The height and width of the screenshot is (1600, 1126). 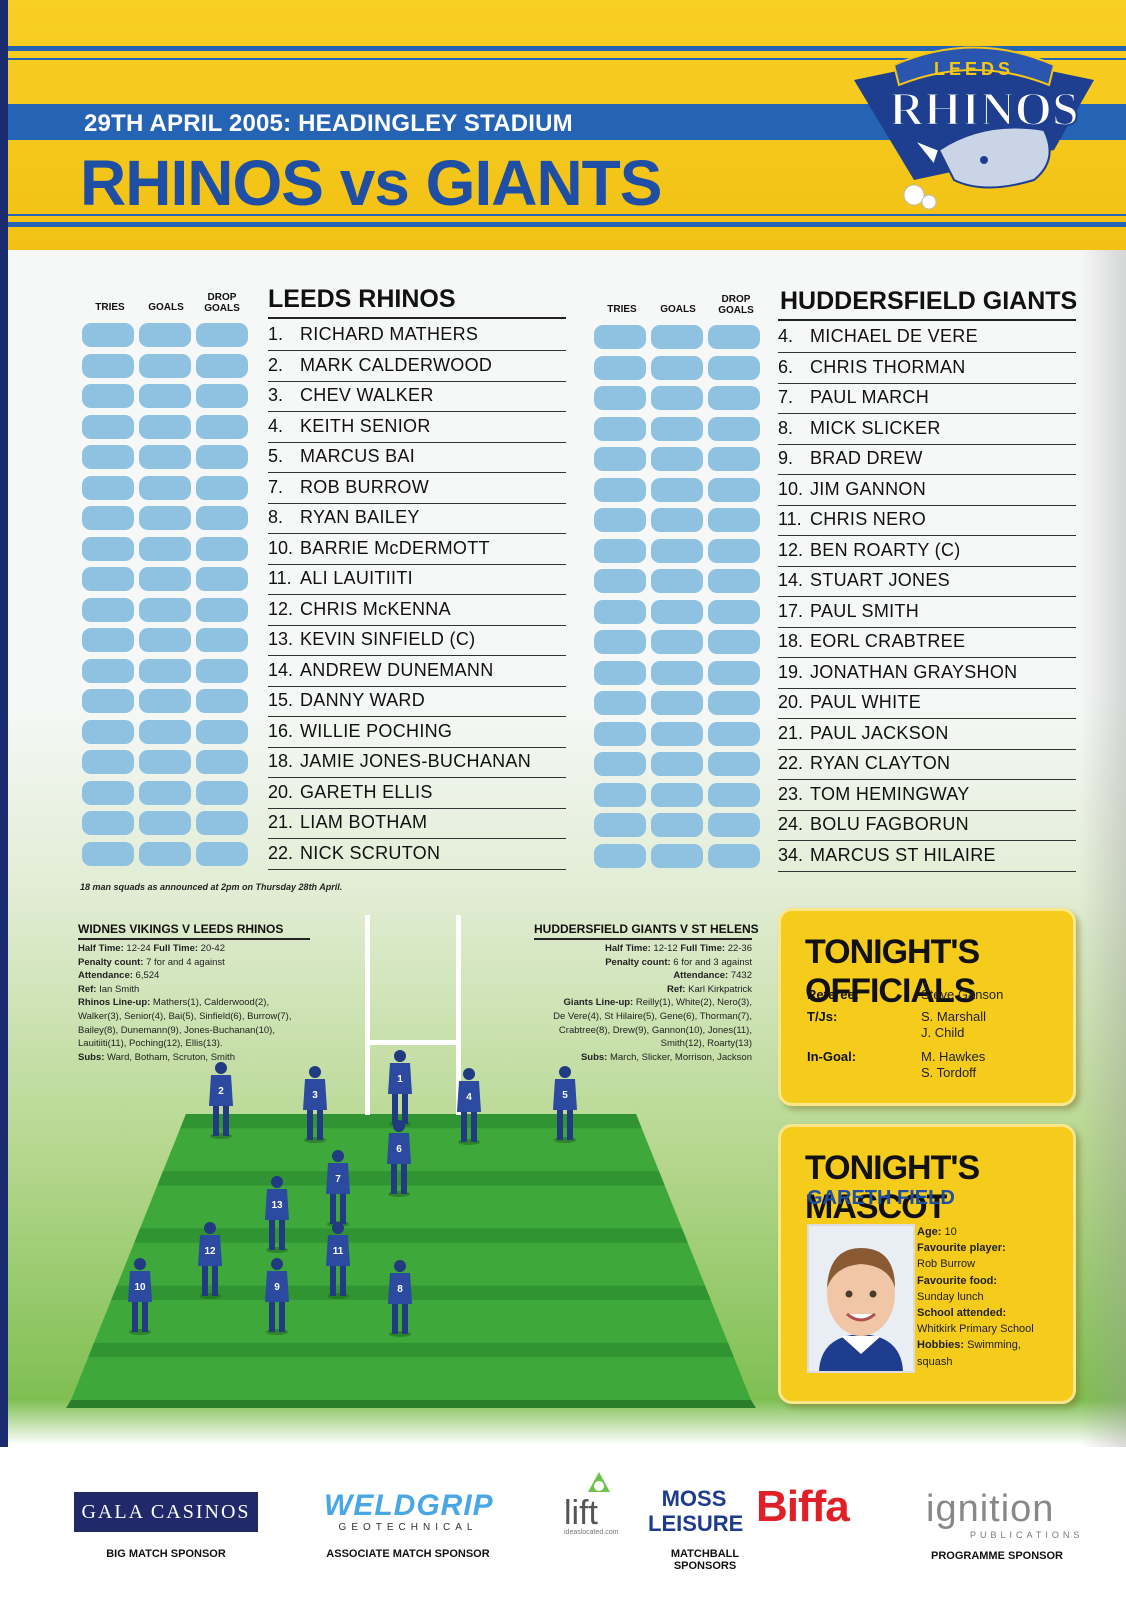 I want to click on col-header-drop-goals: DROP GOALS, so click(x=736, y=305).